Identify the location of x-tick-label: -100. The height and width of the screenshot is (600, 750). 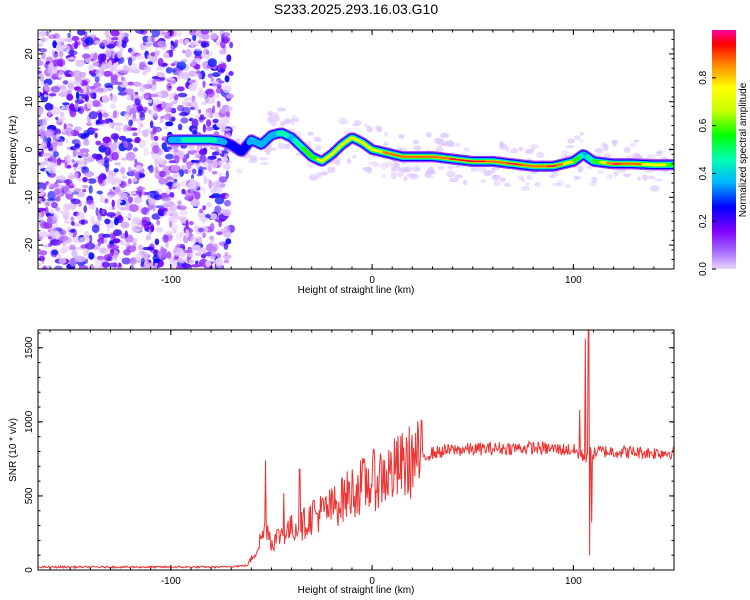
(171, 280).